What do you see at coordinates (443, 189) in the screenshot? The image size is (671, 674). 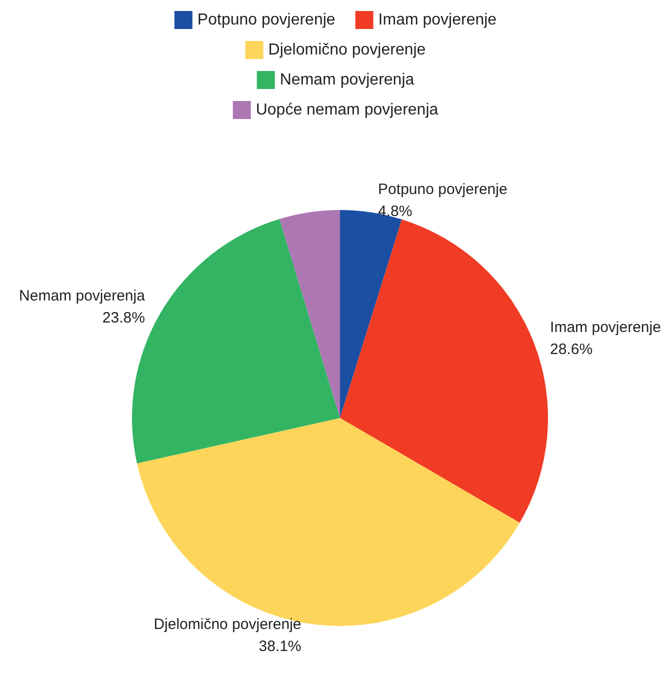 I see `slice-label: Potpuno povjerenje` at bounding box center [443, 189].